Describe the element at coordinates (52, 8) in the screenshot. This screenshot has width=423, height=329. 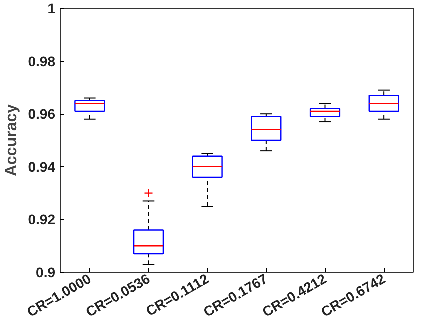
I see `y-tick-label: 1` at that location.